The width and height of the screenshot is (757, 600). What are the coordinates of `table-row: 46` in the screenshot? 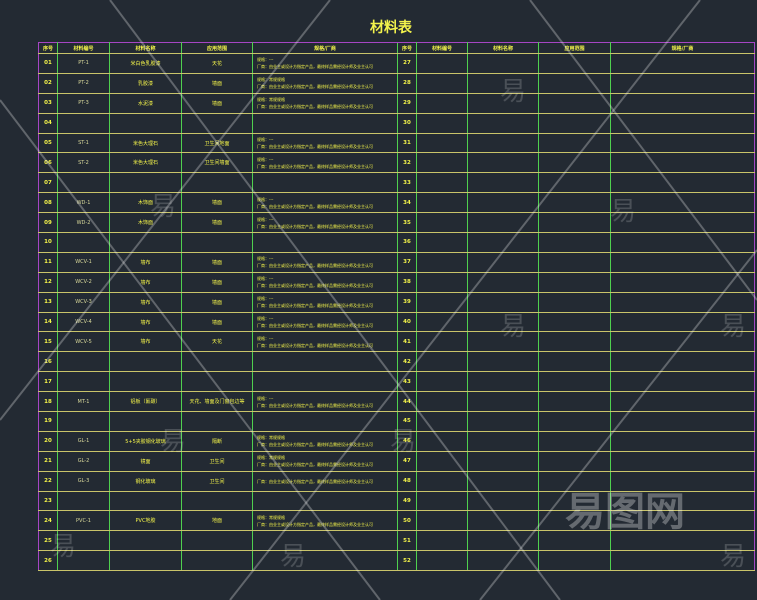 It's located at (576, 441).